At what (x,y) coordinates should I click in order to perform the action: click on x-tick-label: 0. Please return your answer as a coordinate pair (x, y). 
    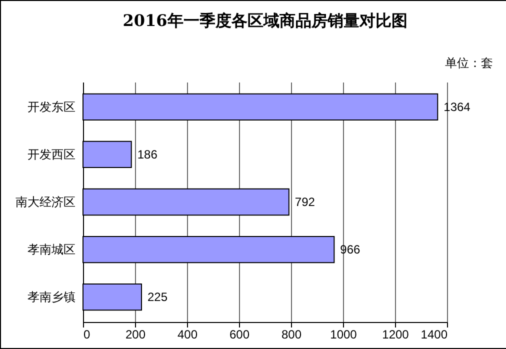
    Looking at the image, I should click on (87, 335).